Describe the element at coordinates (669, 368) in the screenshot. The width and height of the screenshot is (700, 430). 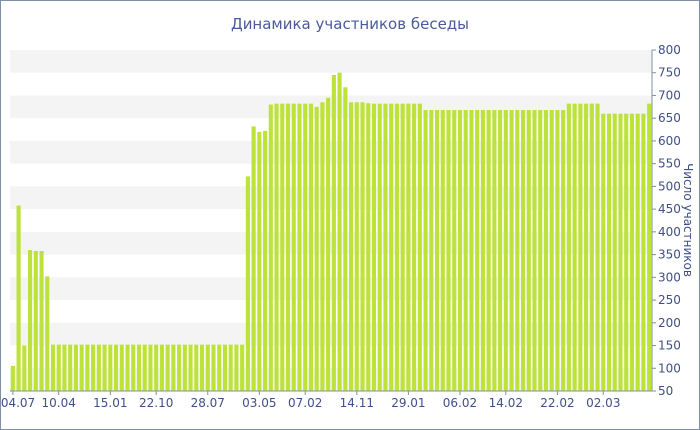
I see `y-tick-label: 100` at that location.